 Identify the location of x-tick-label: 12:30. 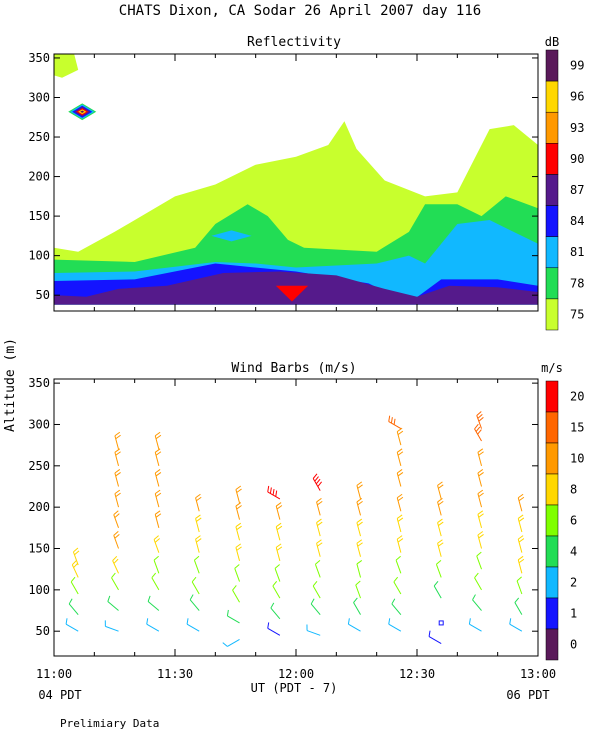
(417, 674).